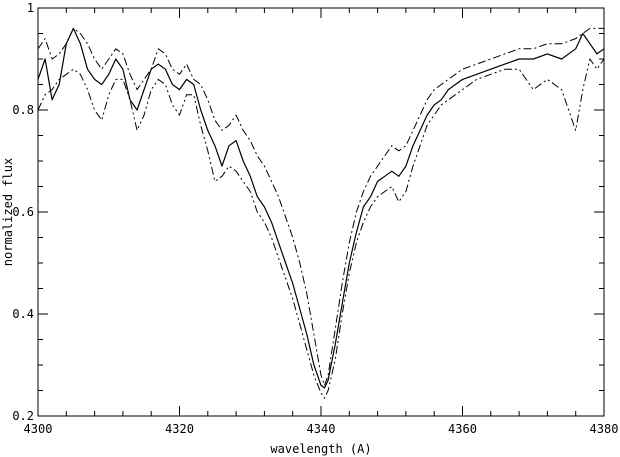 The width and height of the screenshot is (620, 457). I want to click on x-tick-label: 4320, so click(179, 429).